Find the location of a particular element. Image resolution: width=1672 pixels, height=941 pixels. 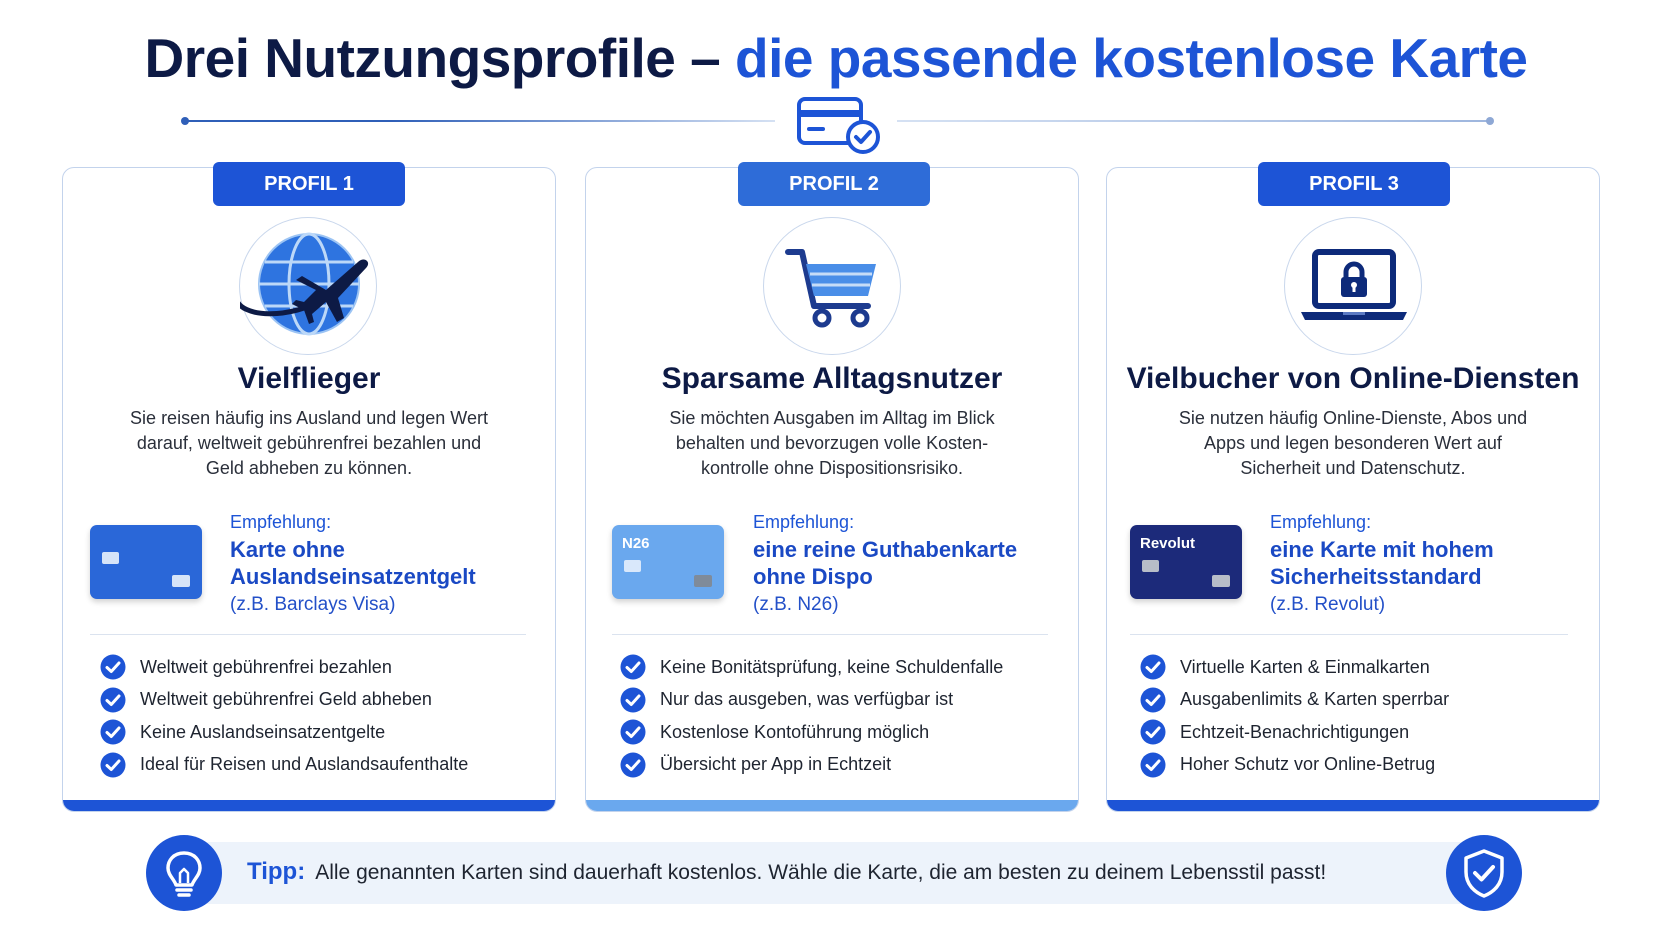

list-item: Ausgabenlimits & Karten sperrbar is located at coordinates (1294, 700).